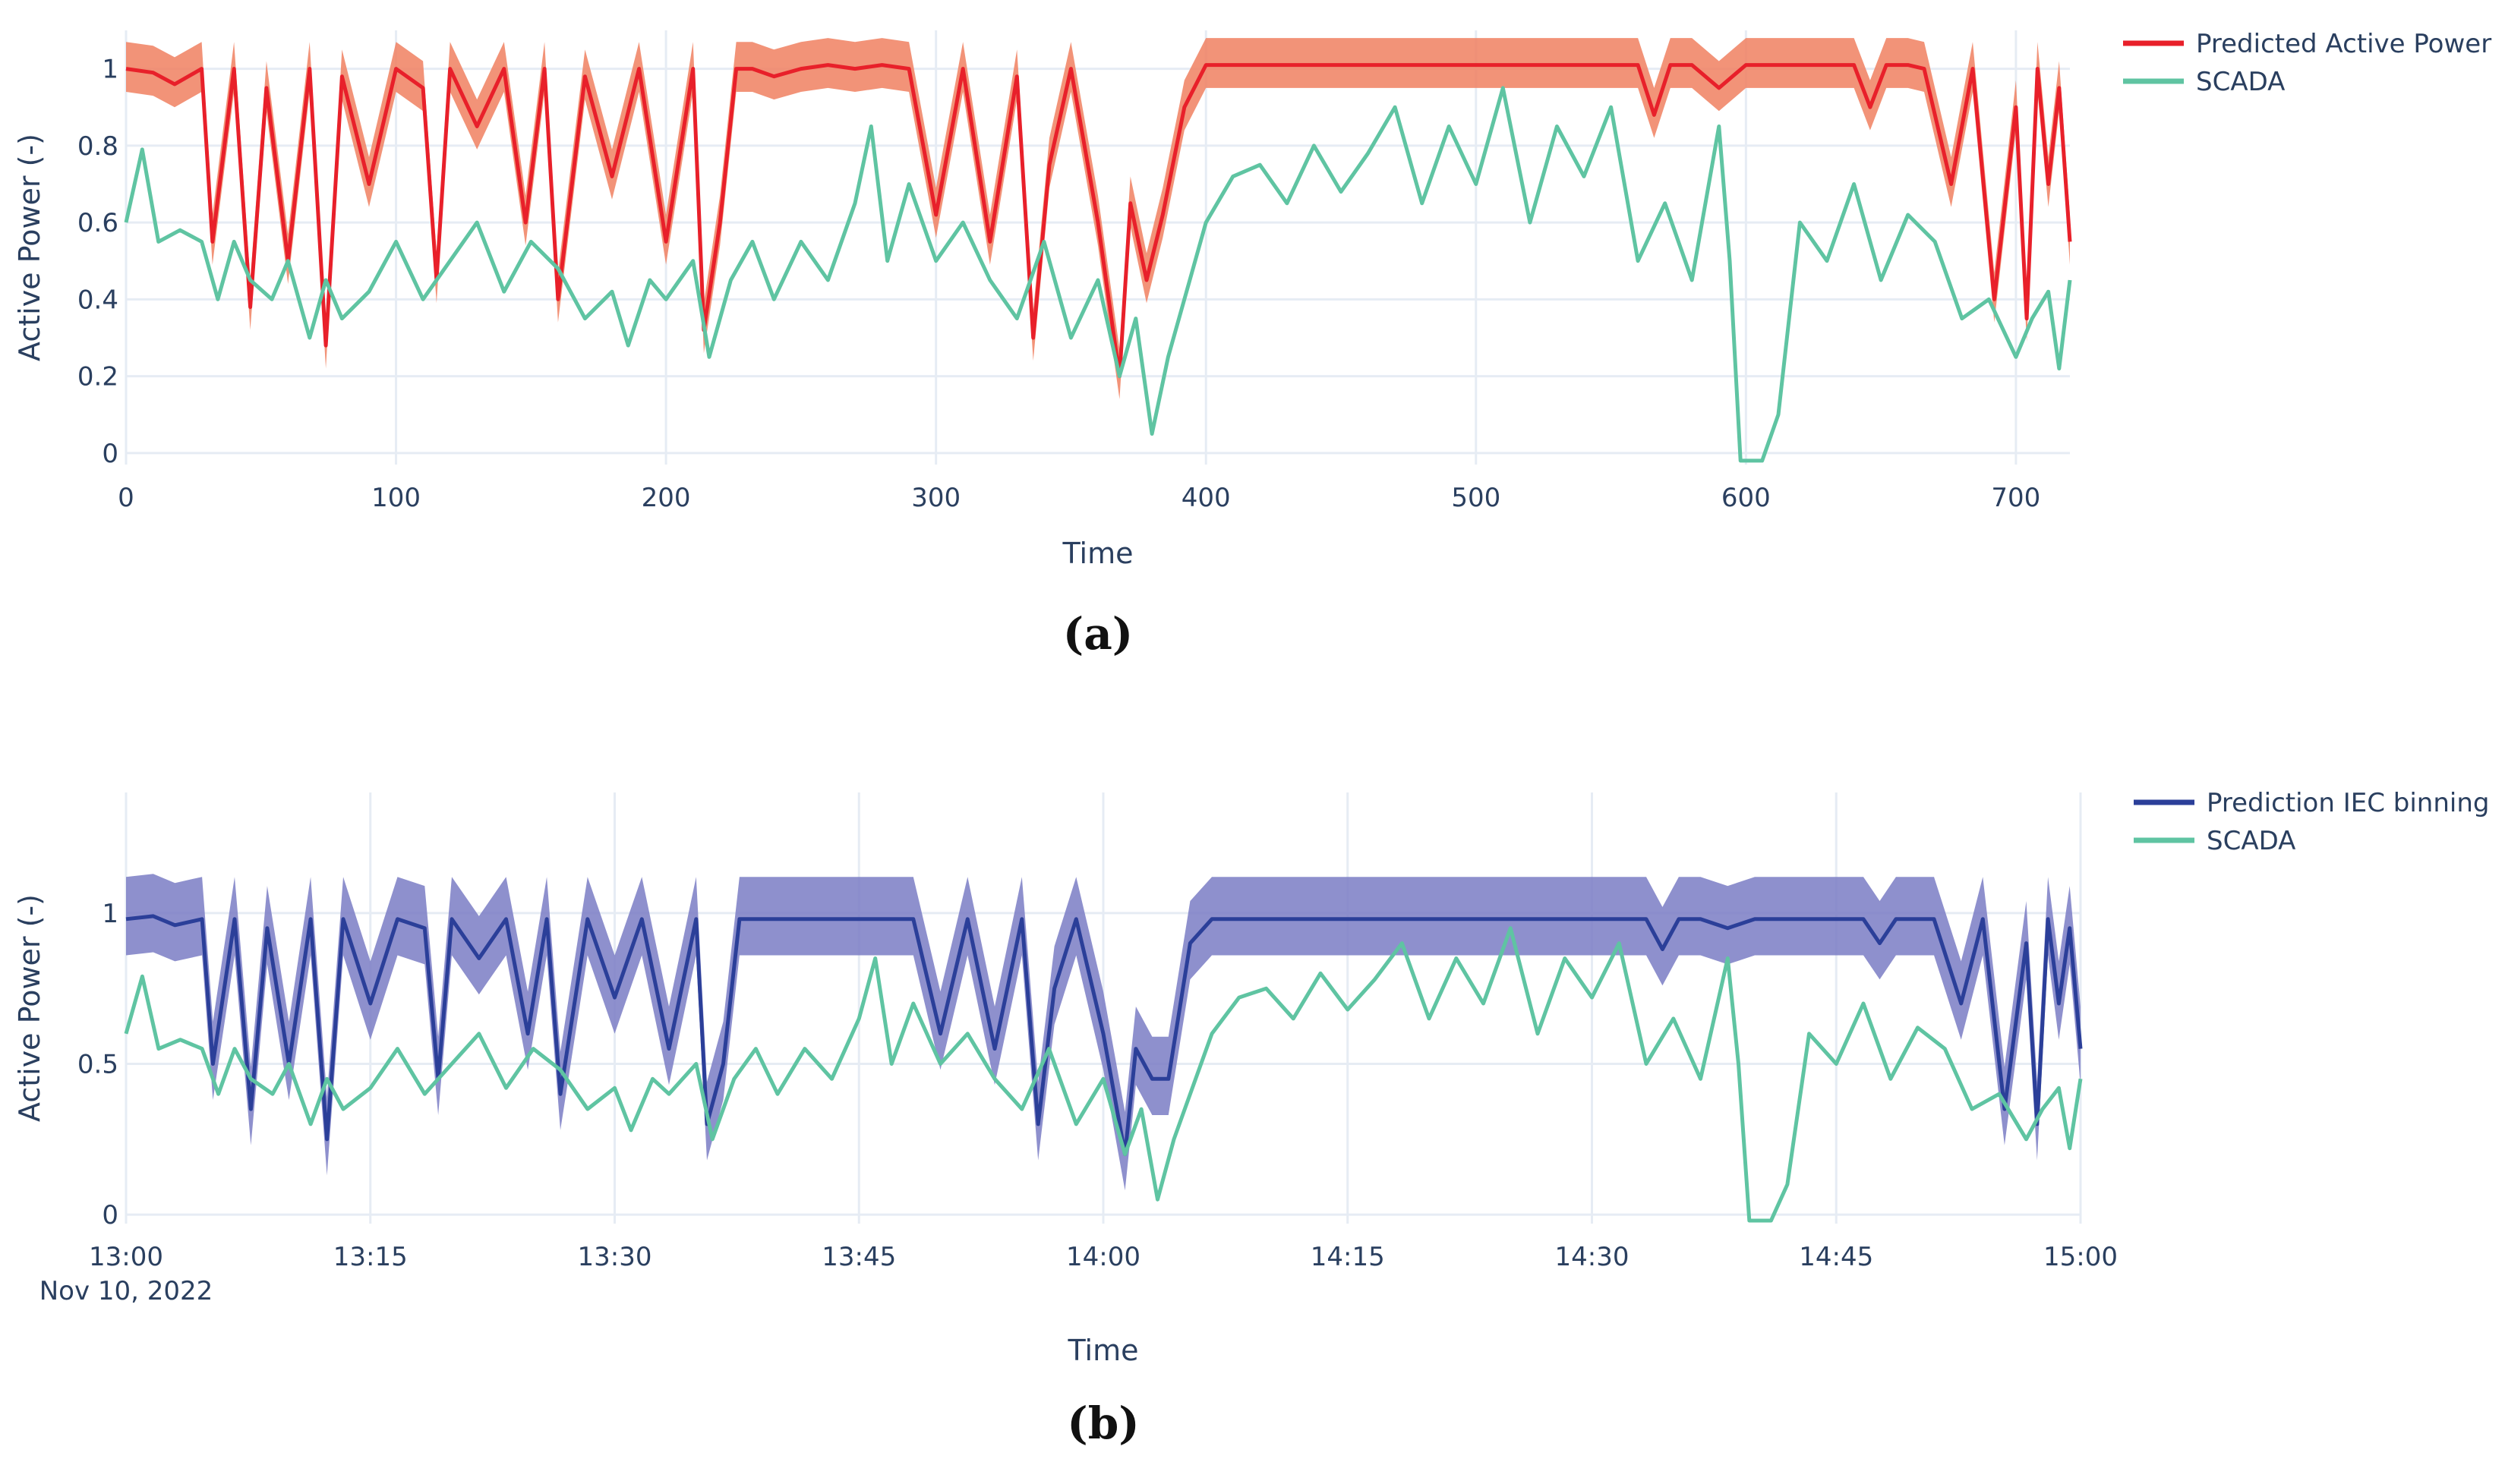 The height and width of the screenshot is (1484, 2505). What do you see at coordinates (1098, 634) in the screenshot?
I see `panel-caption: (a)` at bounding box center [1098, 634].